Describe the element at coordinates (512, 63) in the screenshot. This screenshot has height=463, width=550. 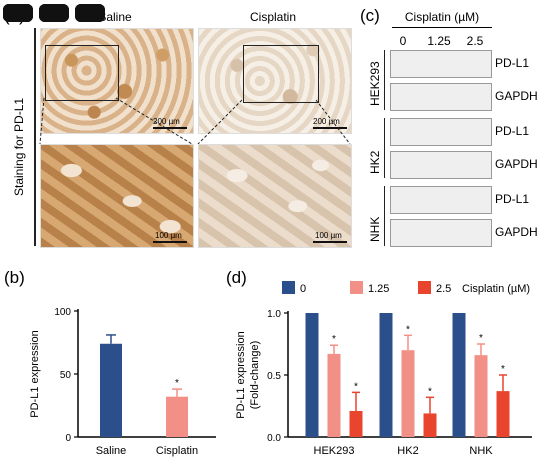
I see `band-label-hek293-0: PD-L1` at that location.